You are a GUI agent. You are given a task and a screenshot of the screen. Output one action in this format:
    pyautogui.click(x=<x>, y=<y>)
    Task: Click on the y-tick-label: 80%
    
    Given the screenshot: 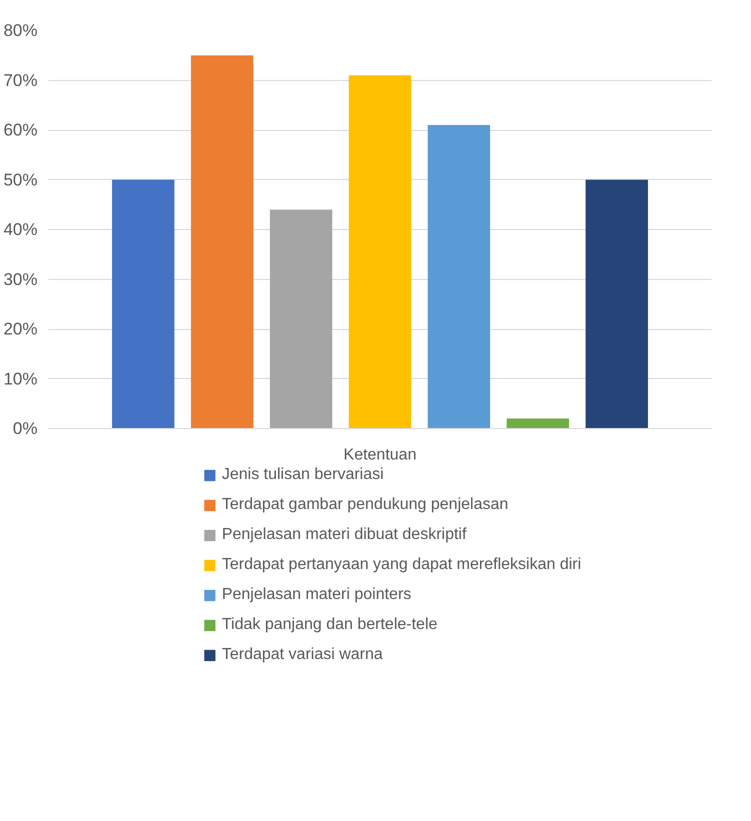 What is the action you would take?
    pyautogui.click(x=20, y=30)
    